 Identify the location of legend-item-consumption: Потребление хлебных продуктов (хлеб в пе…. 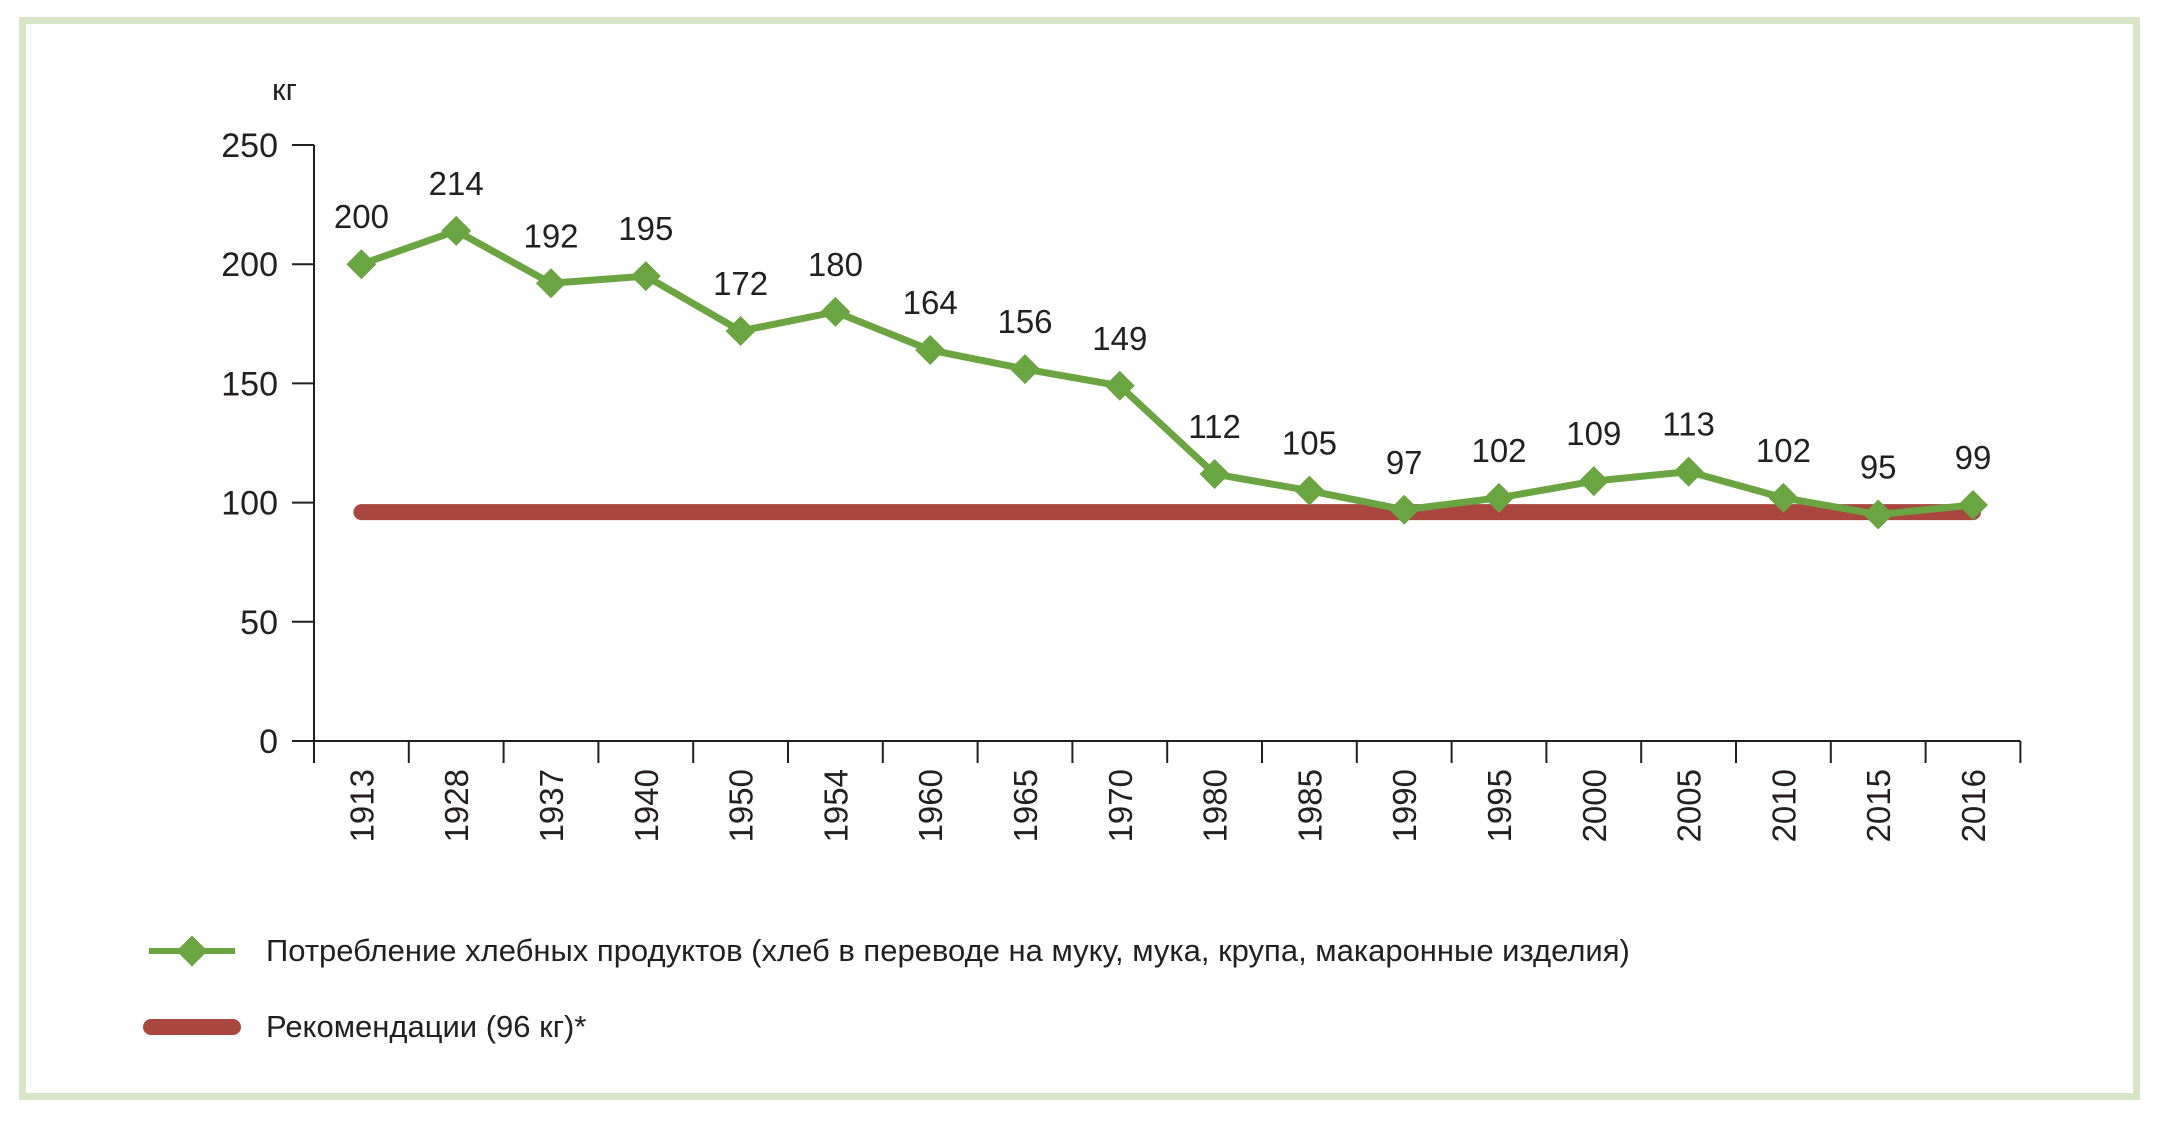
(889, 951).